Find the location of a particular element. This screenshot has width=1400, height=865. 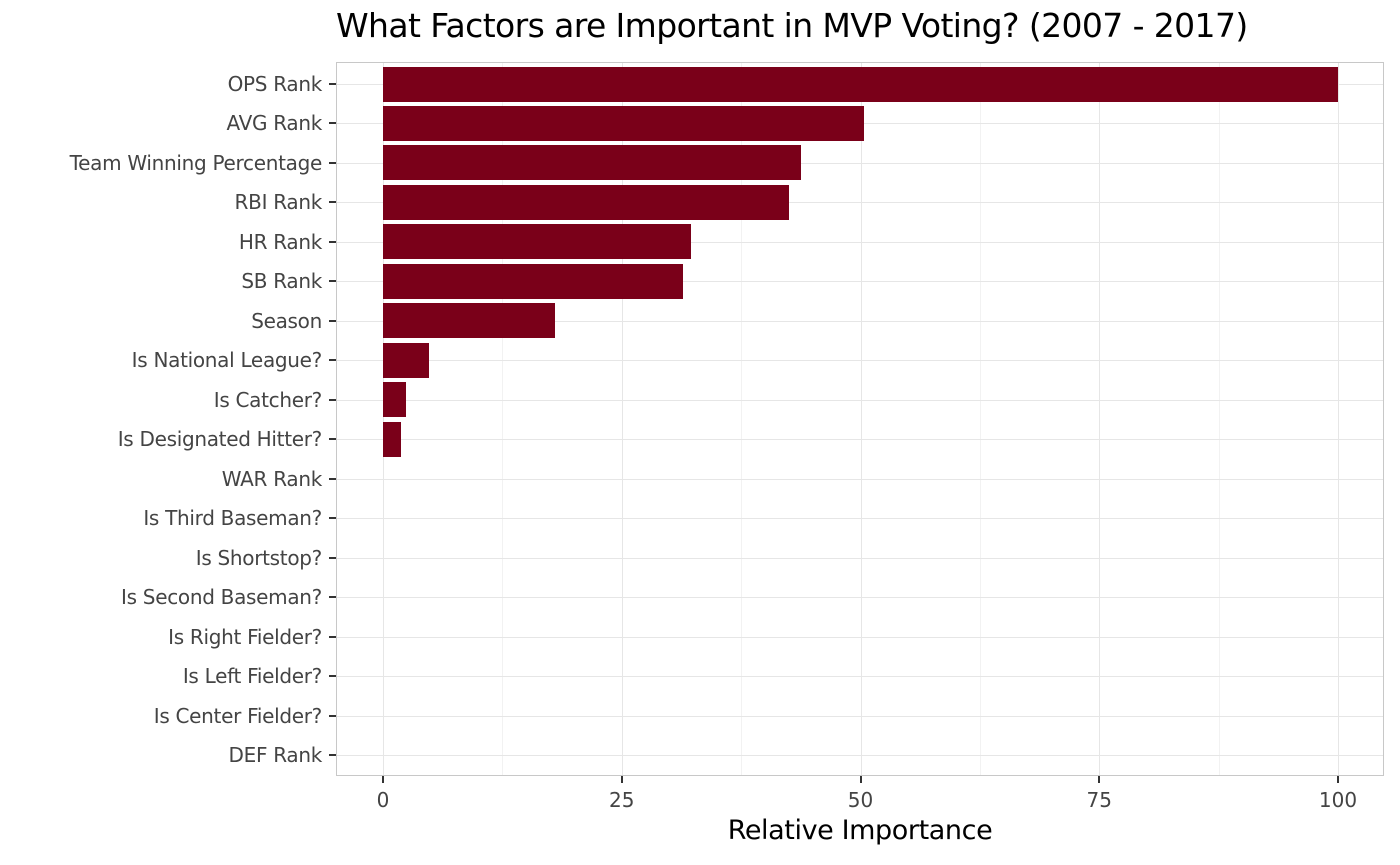

x-axis-tick-label: 100 is located at coordinates (1338, 800).